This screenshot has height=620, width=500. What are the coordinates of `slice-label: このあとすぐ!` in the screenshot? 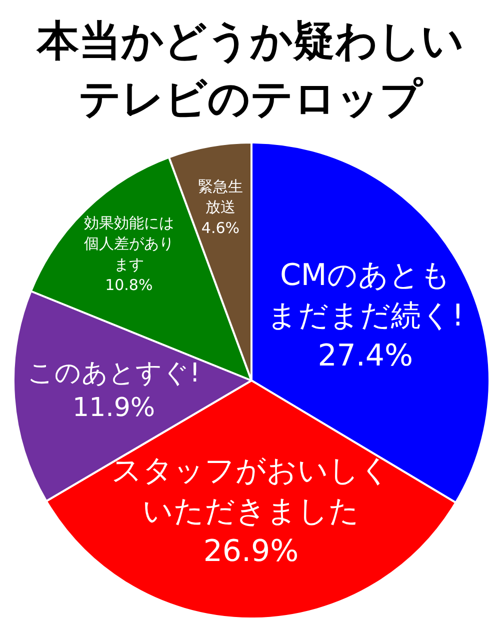 It's located at (114, 373).